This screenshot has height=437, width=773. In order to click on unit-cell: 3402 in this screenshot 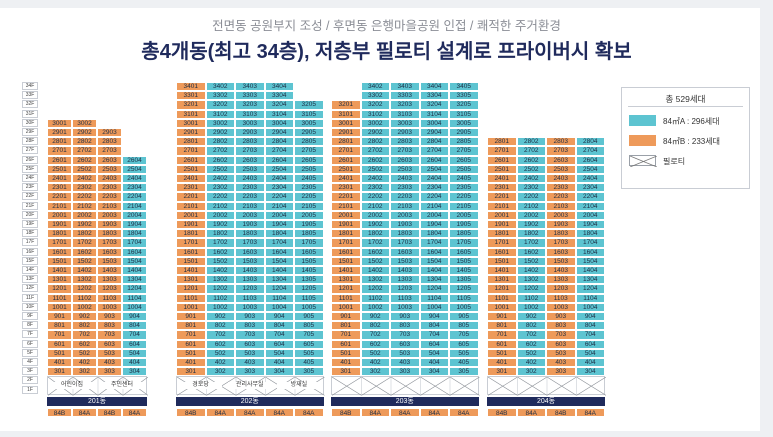, I will do `click(220, 87)`.